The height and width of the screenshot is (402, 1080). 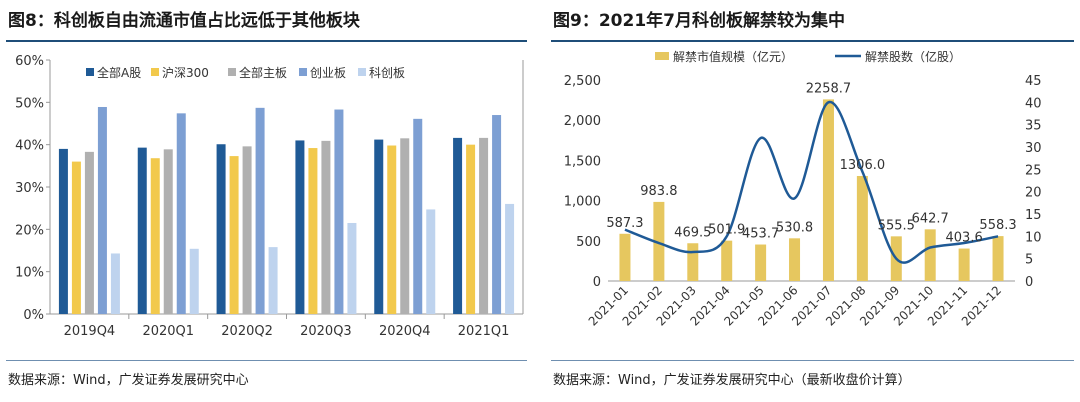 I want to click on fig9-bar-data-label: 983.8, so click(x=658, y=191).